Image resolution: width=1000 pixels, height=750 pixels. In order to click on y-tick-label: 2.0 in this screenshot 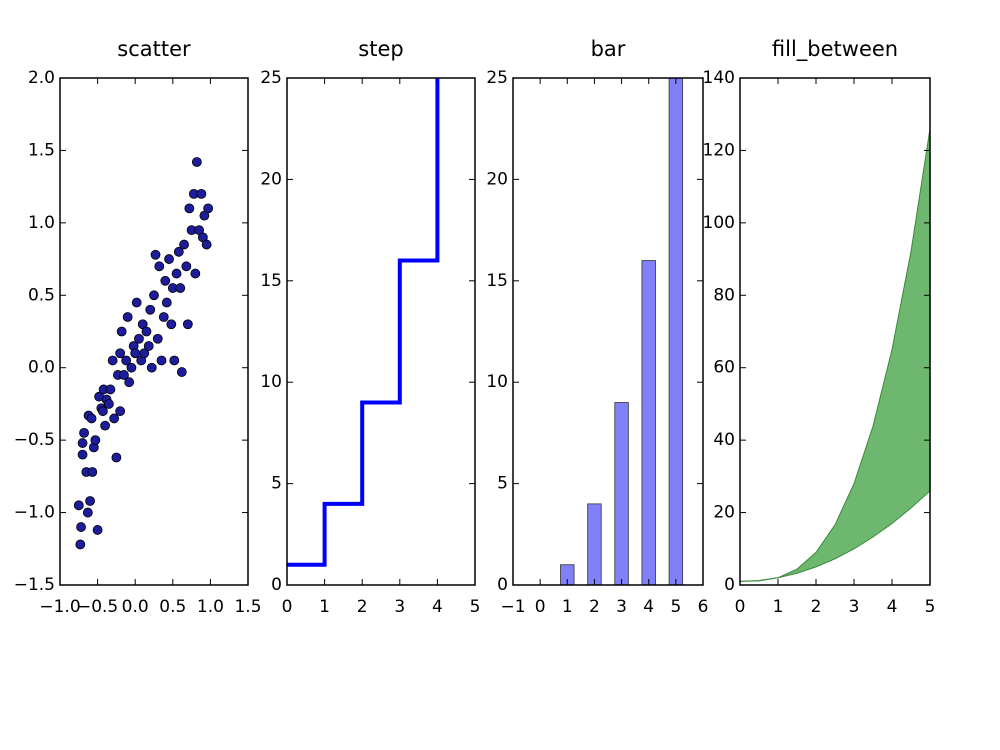, I will do `click(41, 78)`.